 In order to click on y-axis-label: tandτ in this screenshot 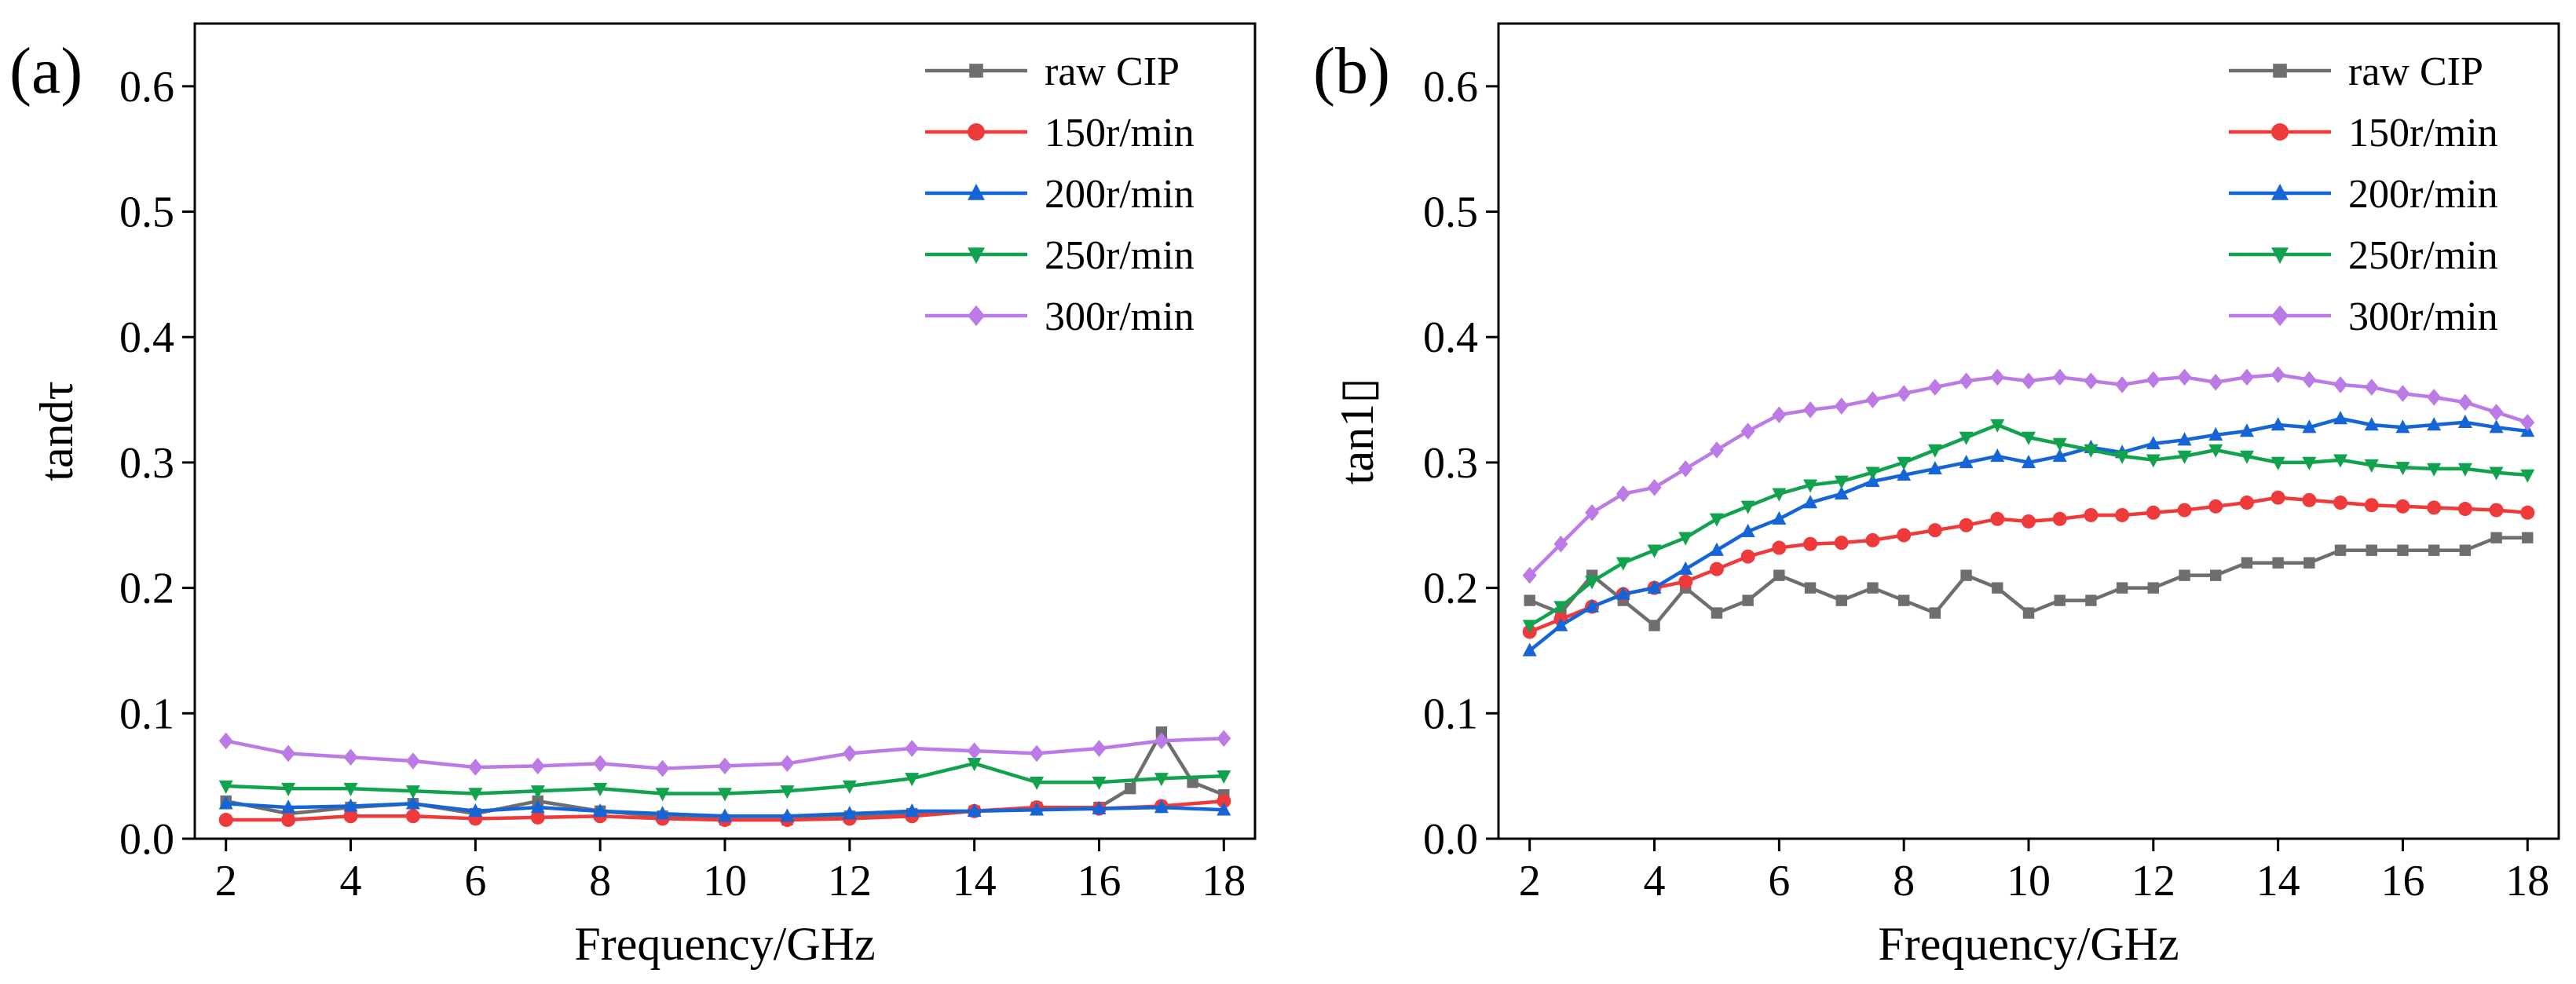, I will do `click(57, 431)`.